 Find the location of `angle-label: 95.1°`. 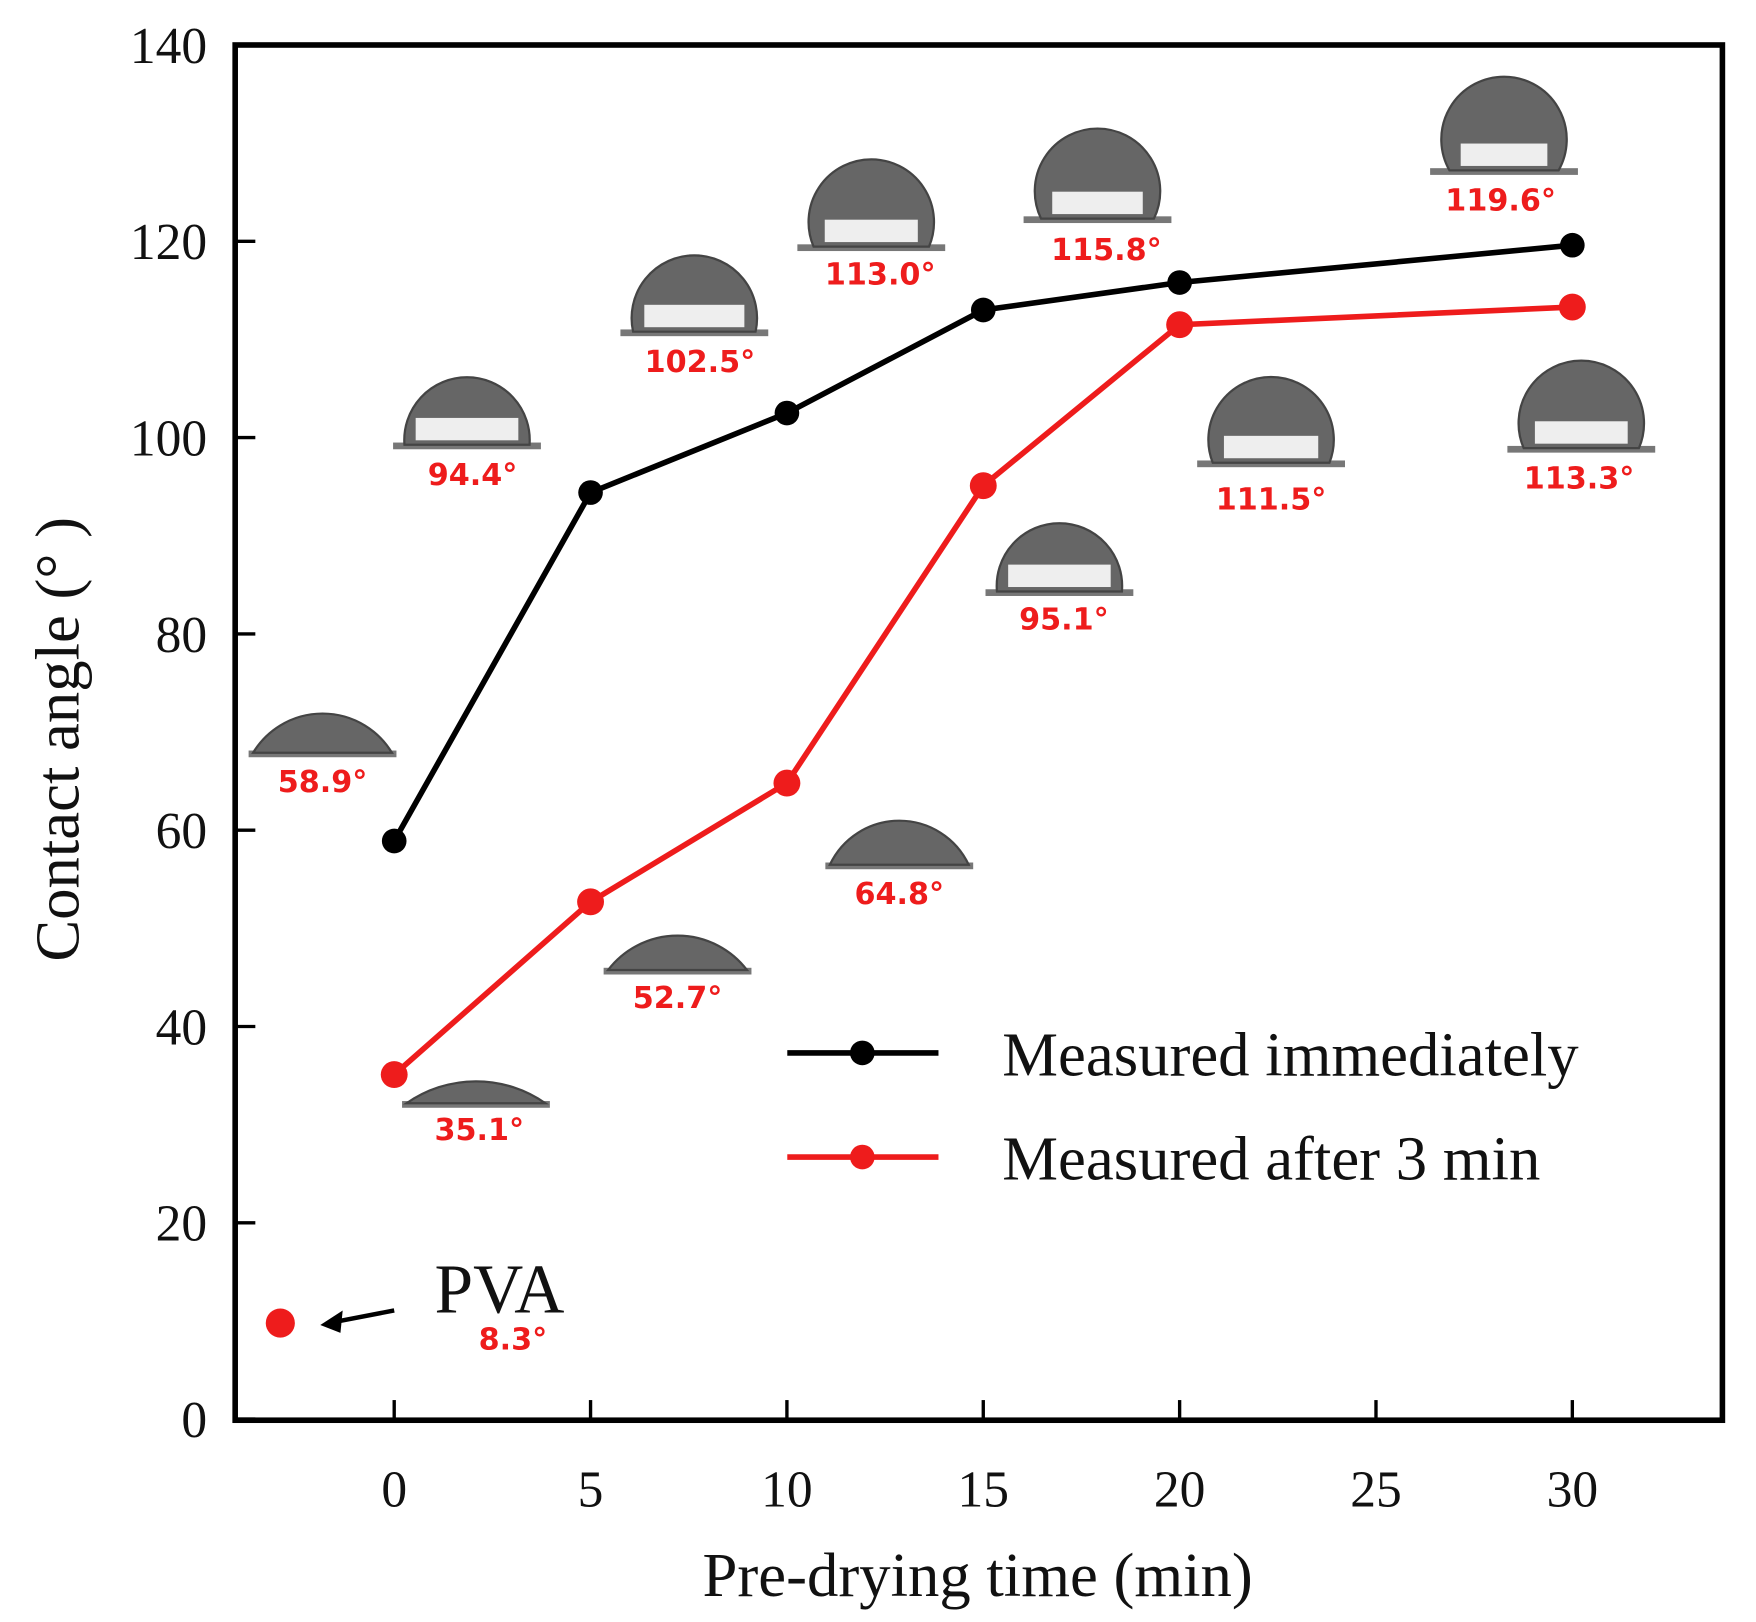

angle-label: 95.1° is located at coordinates (1064, 620).